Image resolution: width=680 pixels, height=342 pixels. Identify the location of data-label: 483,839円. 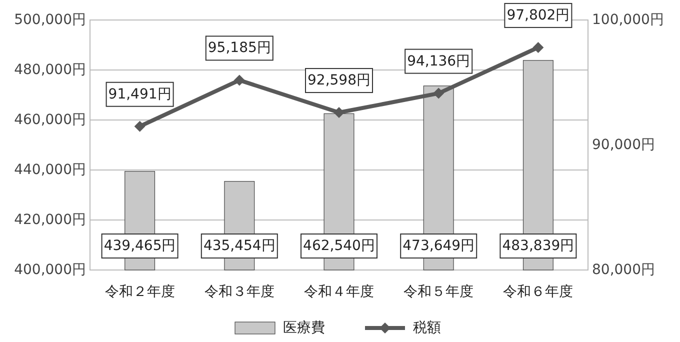
(538, 246).